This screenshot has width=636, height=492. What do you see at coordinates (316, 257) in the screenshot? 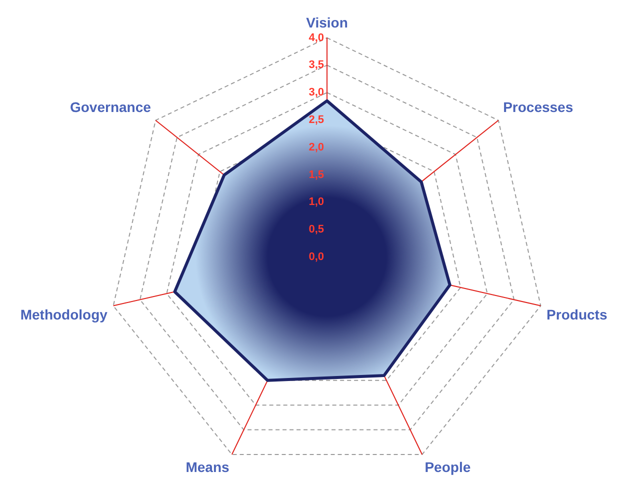
I see `y-tick-label: 0,0` at bounding box center [316, 257].